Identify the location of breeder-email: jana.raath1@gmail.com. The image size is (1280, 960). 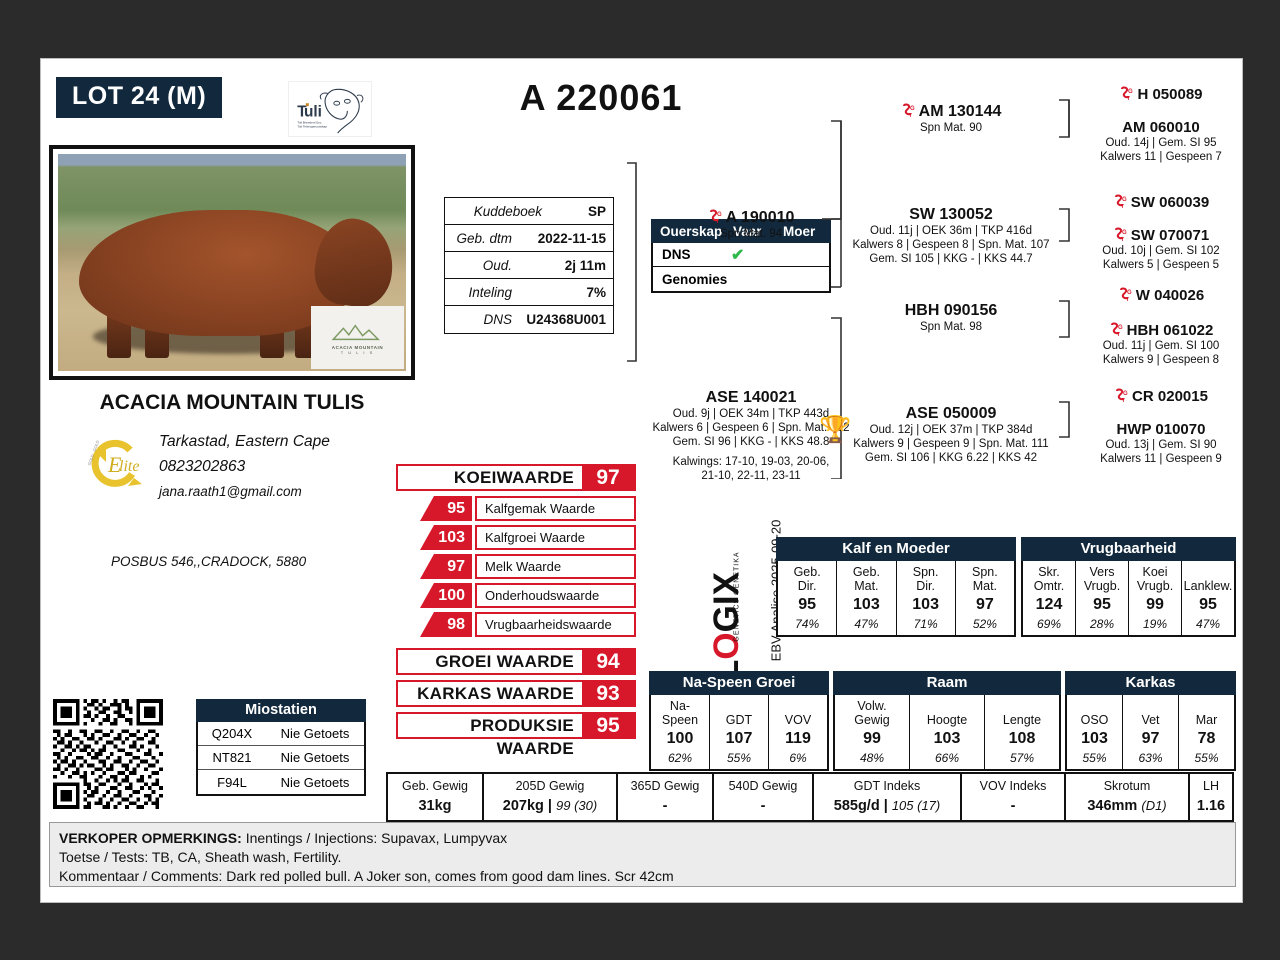
(230, 491).